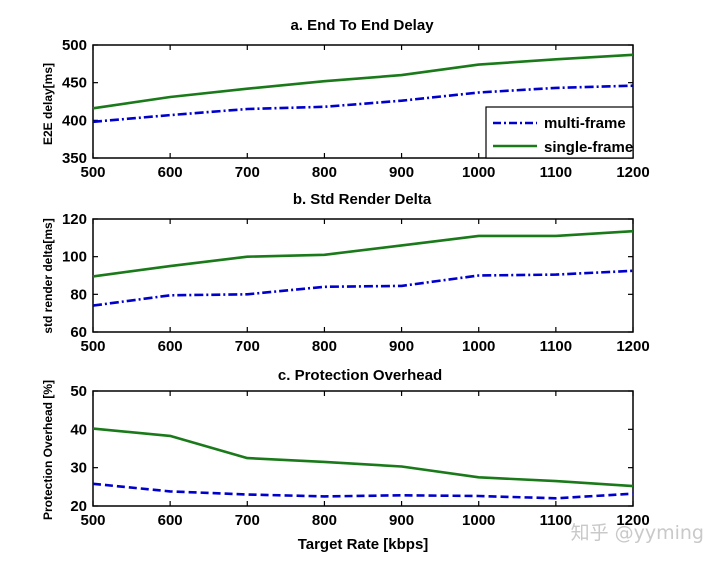  I want to click on panel-title: a. End To End Delay, so click(362, 25).